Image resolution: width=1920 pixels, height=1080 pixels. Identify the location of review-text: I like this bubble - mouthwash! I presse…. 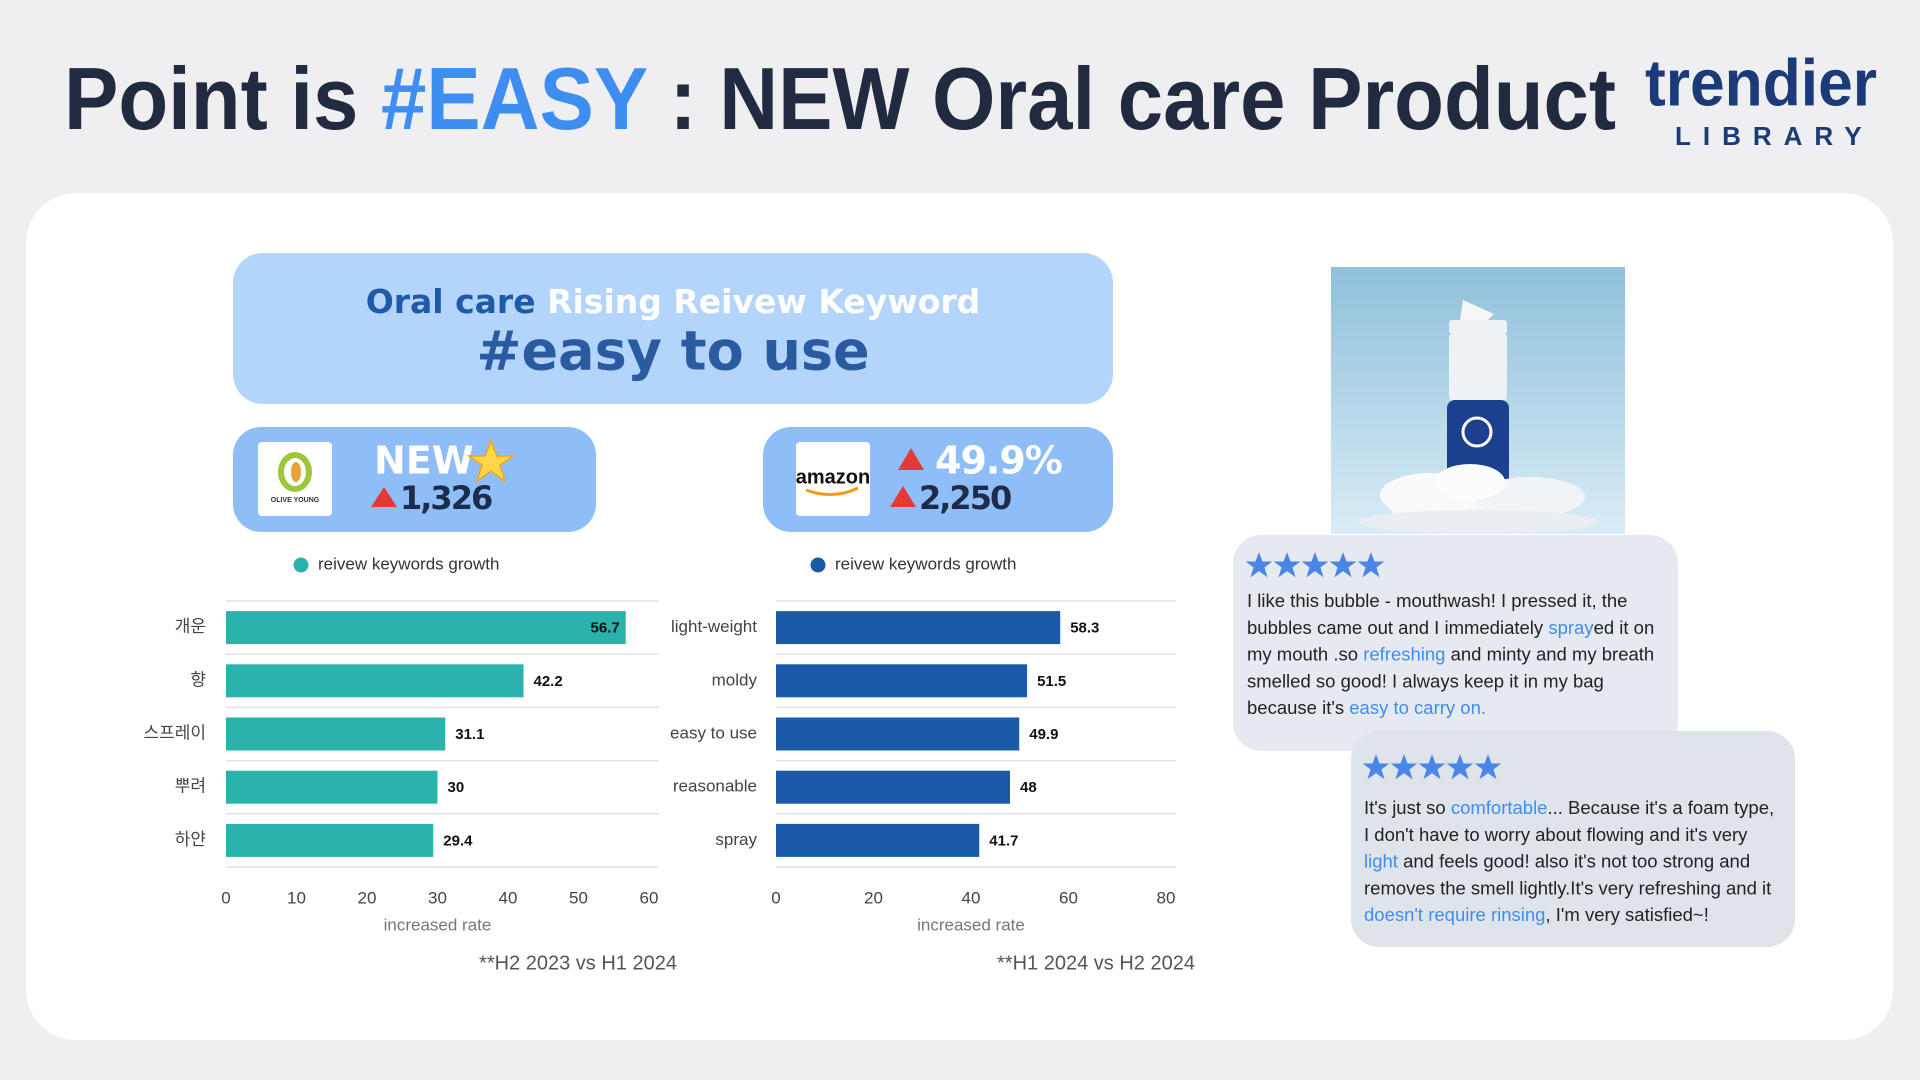
(1437, 600).